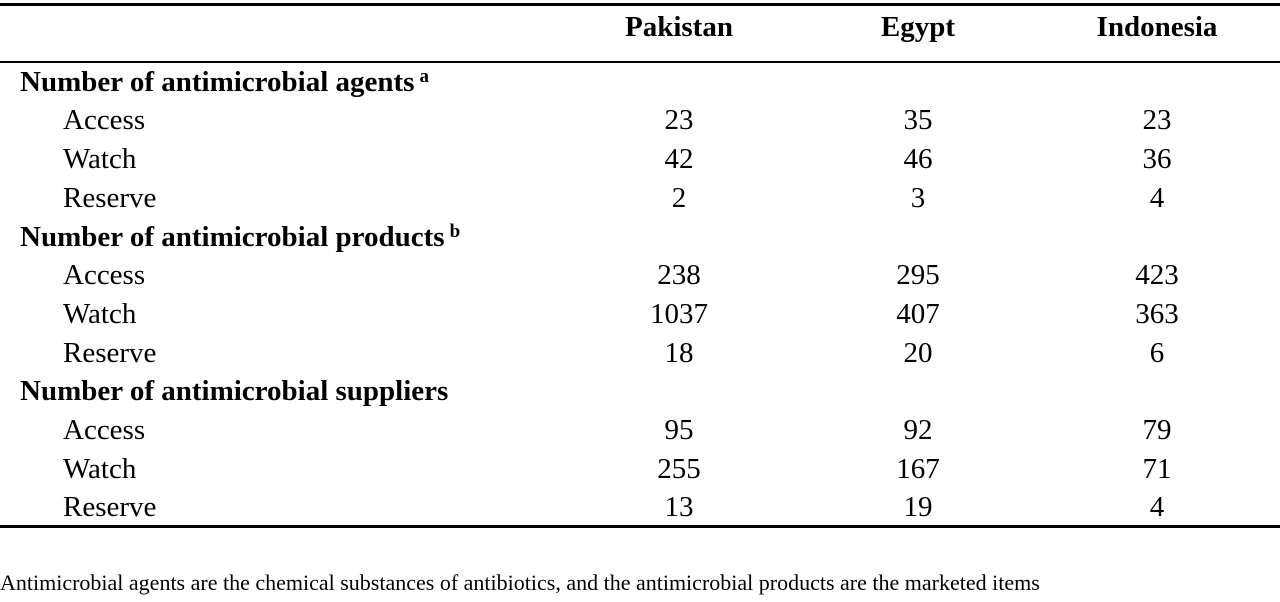  What do you see at coordinates (1157, 353) in the screenshot?
I see `cell-indonesia: 6` at bounding box center [1157, 353].